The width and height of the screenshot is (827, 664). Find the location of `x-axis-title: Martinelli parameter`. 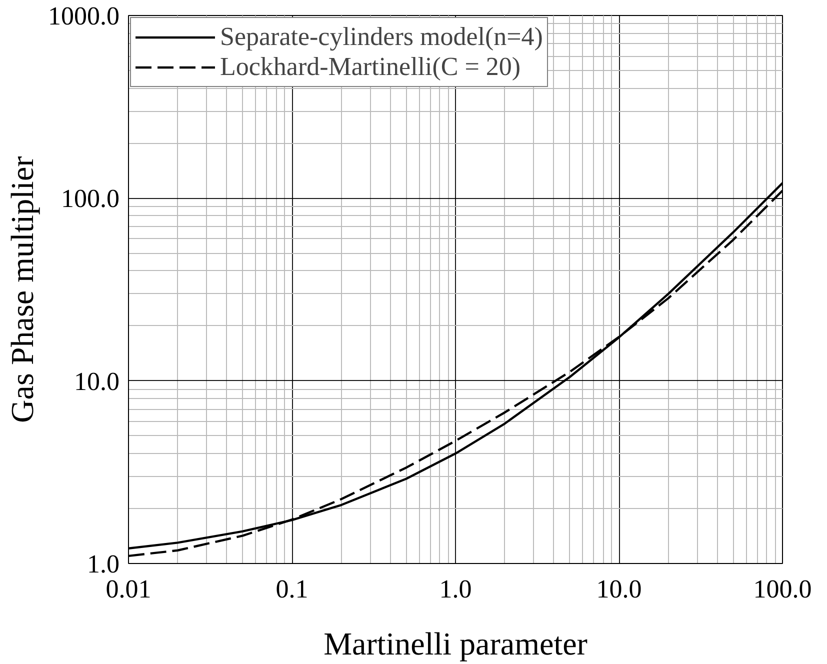

x-axis-title: Martinelli parameter is located at coordinates (456, 644).